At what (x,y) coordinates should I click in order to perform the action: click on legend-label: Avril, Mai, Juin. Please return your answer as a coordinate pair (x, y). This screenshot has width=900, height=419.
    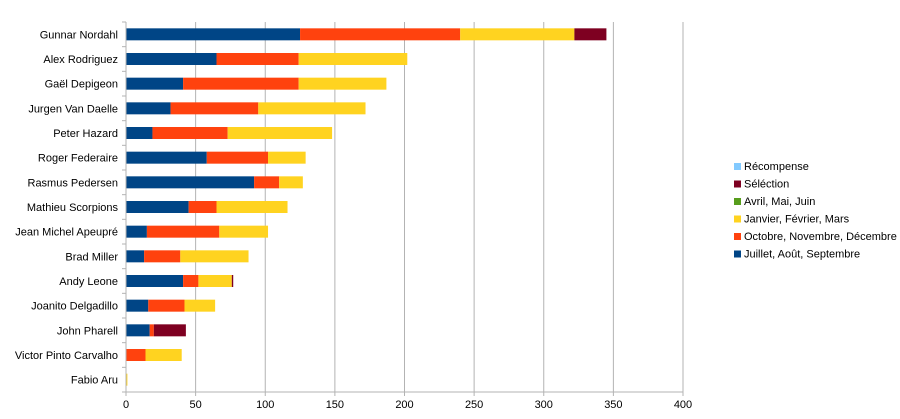
    Looking at the image, I should click on (779, 202).